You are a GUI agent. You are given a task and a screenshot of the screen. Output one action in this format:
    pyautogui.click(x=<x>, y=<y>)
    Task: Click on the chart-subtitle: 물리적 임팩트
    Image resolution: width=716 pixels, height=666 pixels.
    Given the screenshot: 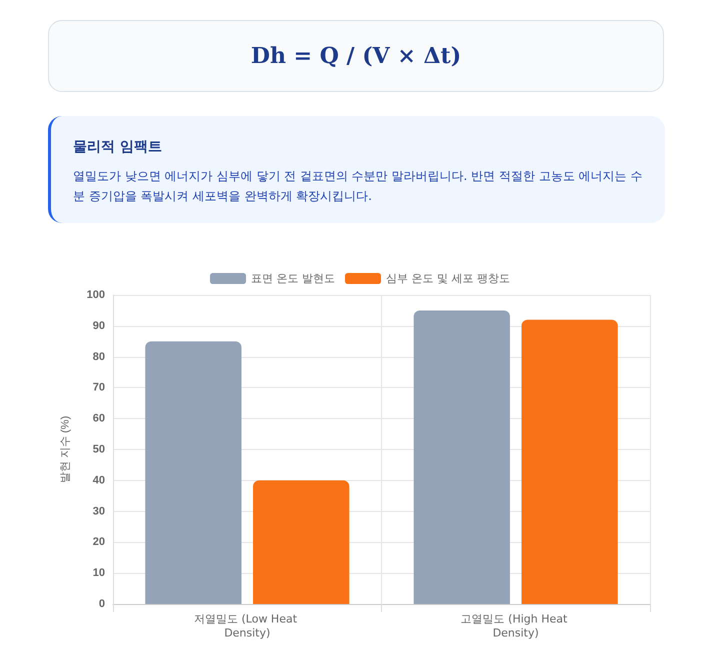 What is the action you would take?
    pyautogui.click(x=118, y=147)
    